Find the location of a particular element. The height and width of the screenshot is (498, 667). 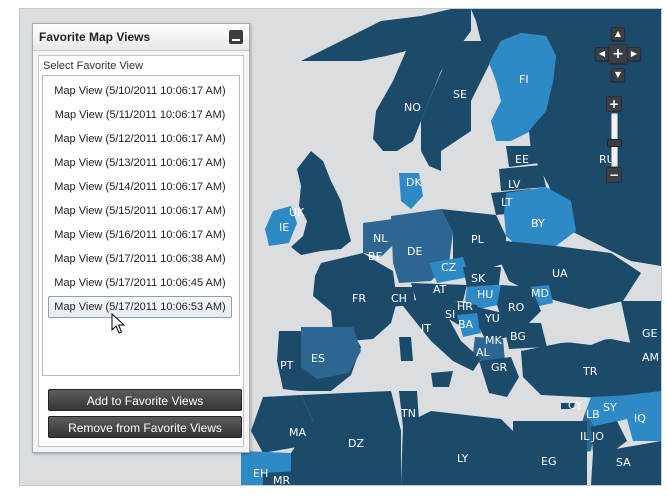

zoom-out-button: − is located at coordinates (614, 175).